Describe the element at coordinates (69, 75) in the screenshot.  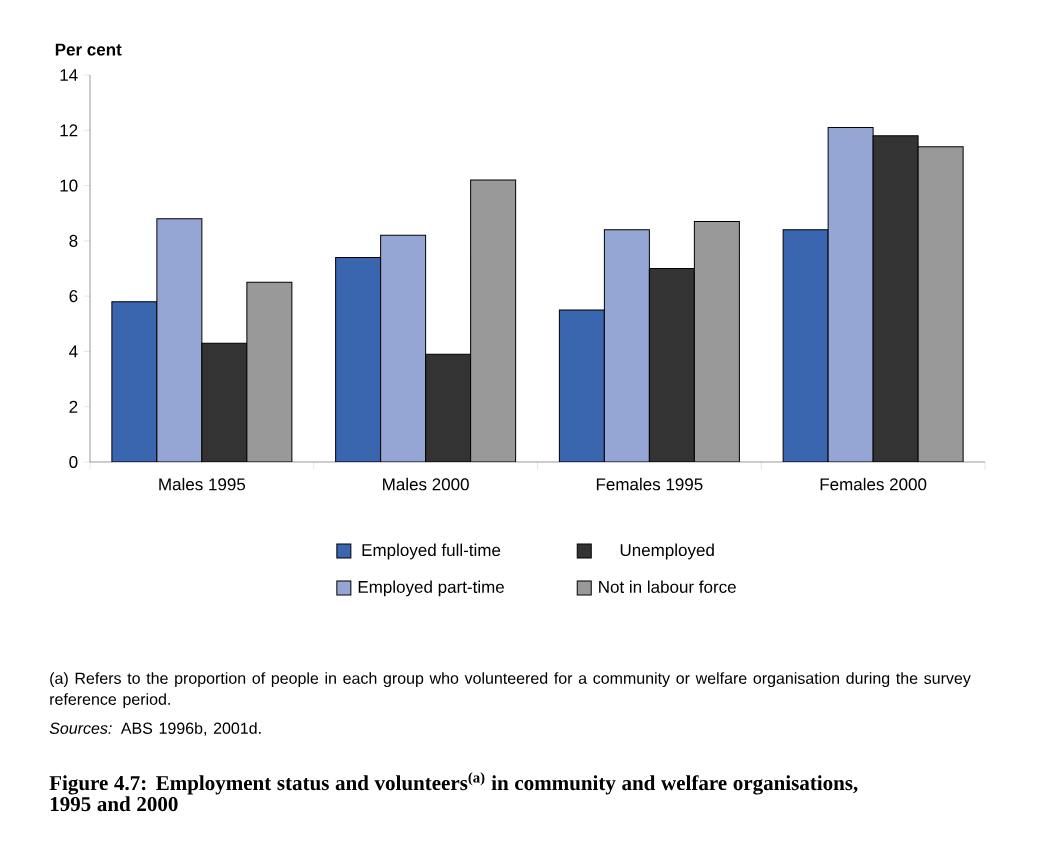
I see `y-tick-label: 14` at that location.